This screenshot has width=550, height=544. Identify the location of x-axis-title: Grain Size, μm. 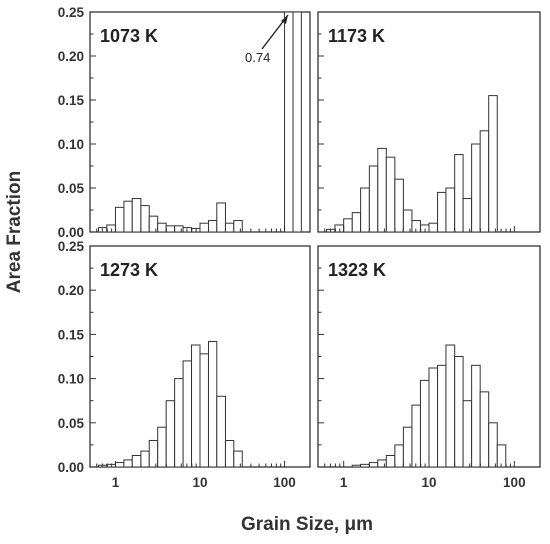
(307, 524).